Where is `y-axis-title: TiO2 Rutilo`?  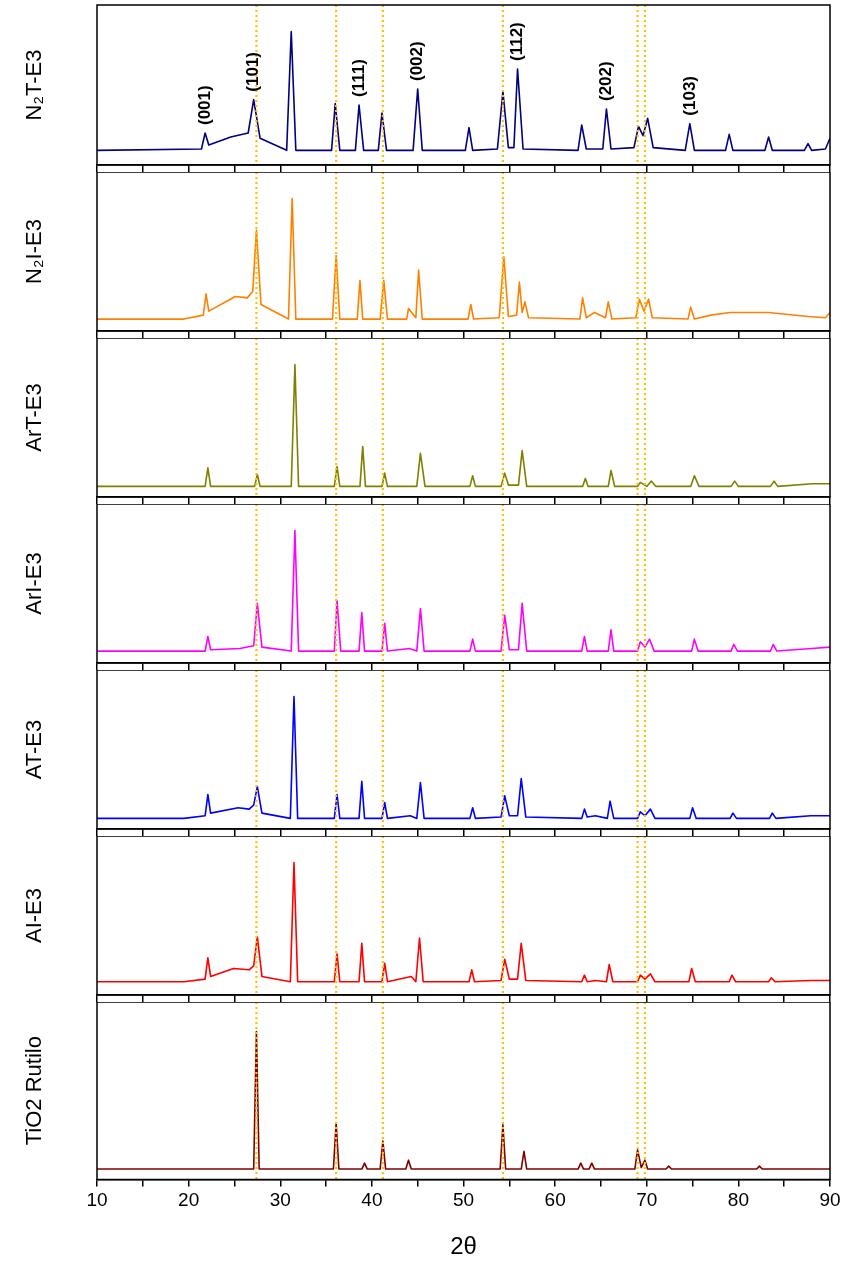
y-axis-title: TiO2 Rutilo is located at coordinates (34, 1091).